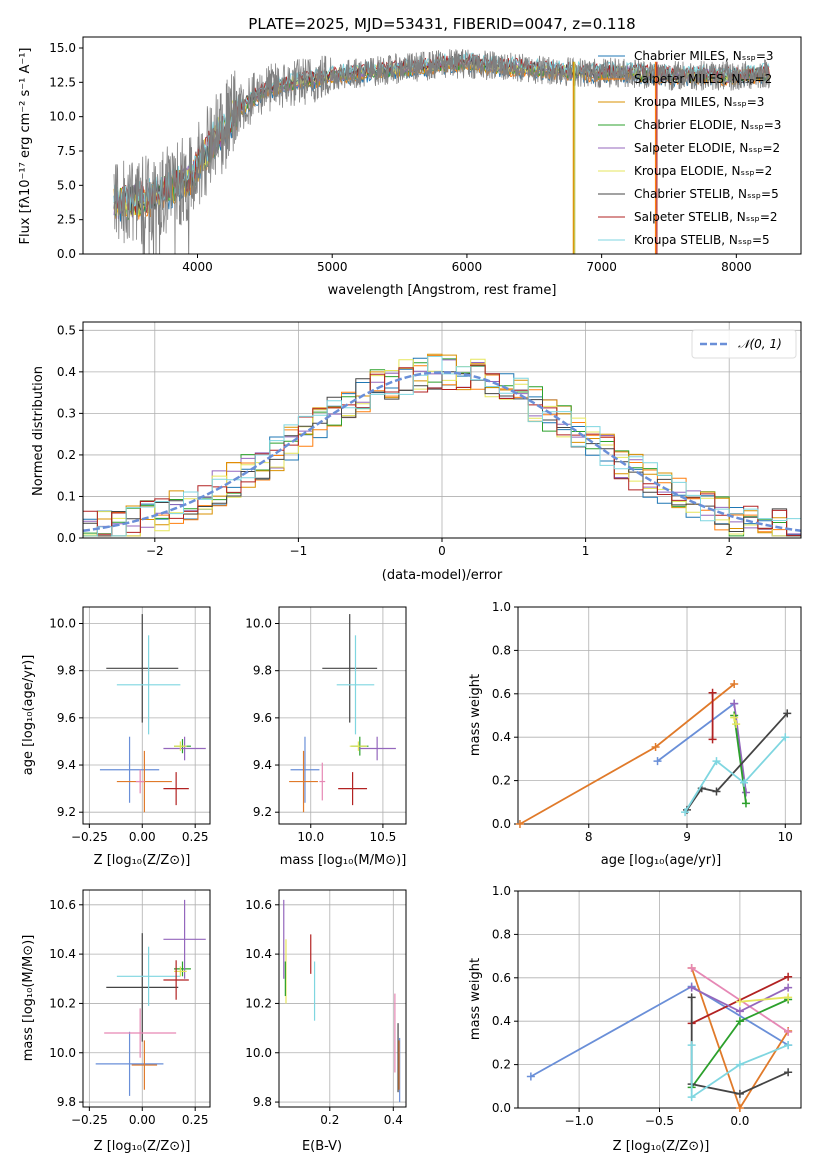  What do you see at coordinates (699, 102) in the screenshot?
I see `legend-label: Kroupa MILES, Nₛₛₚ=3` at bounding box center [699, 102].